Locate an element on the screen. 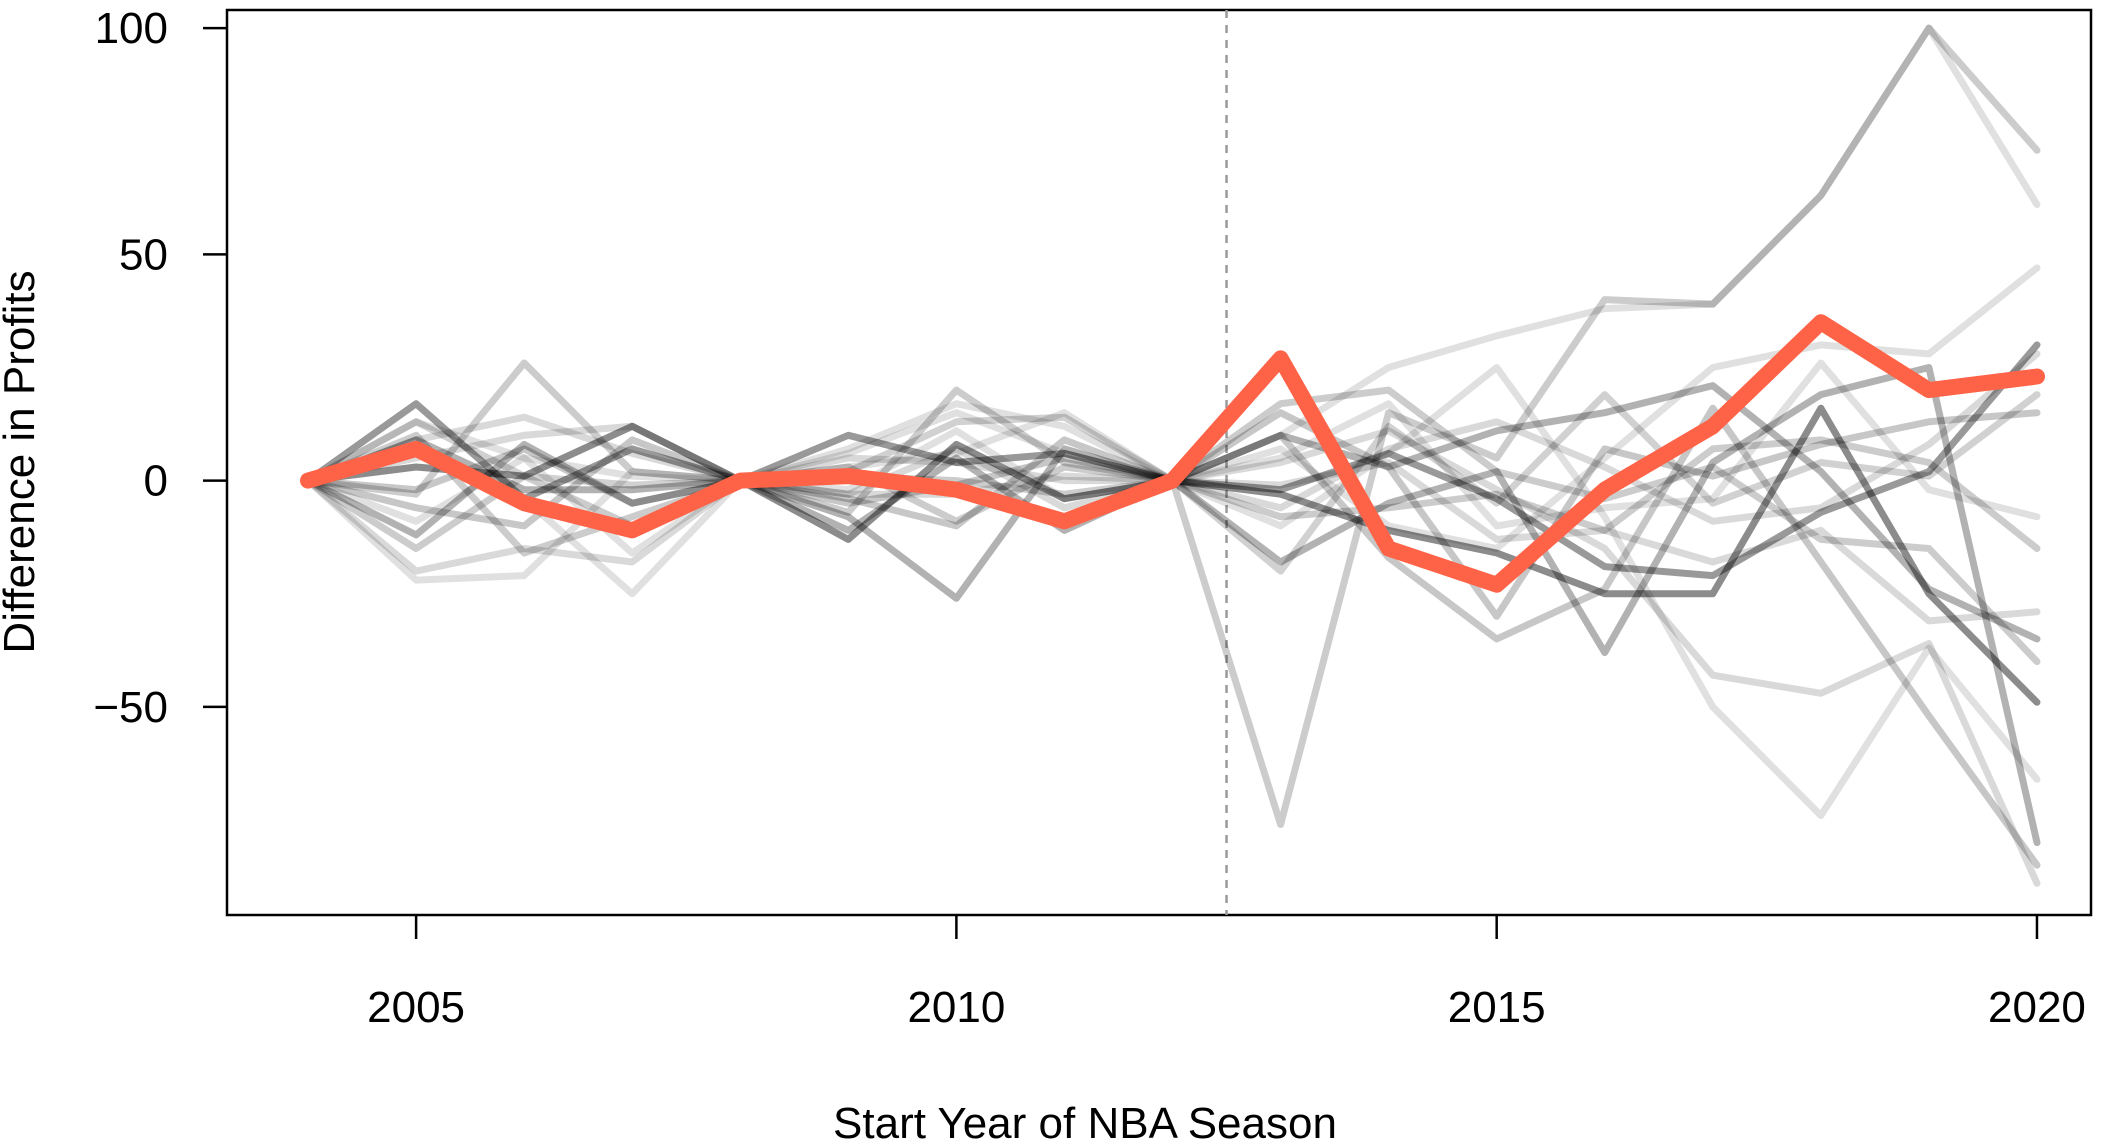 The image size is (2128, 1142). y-tick-label: 0 is located at coordinates (156, 481).